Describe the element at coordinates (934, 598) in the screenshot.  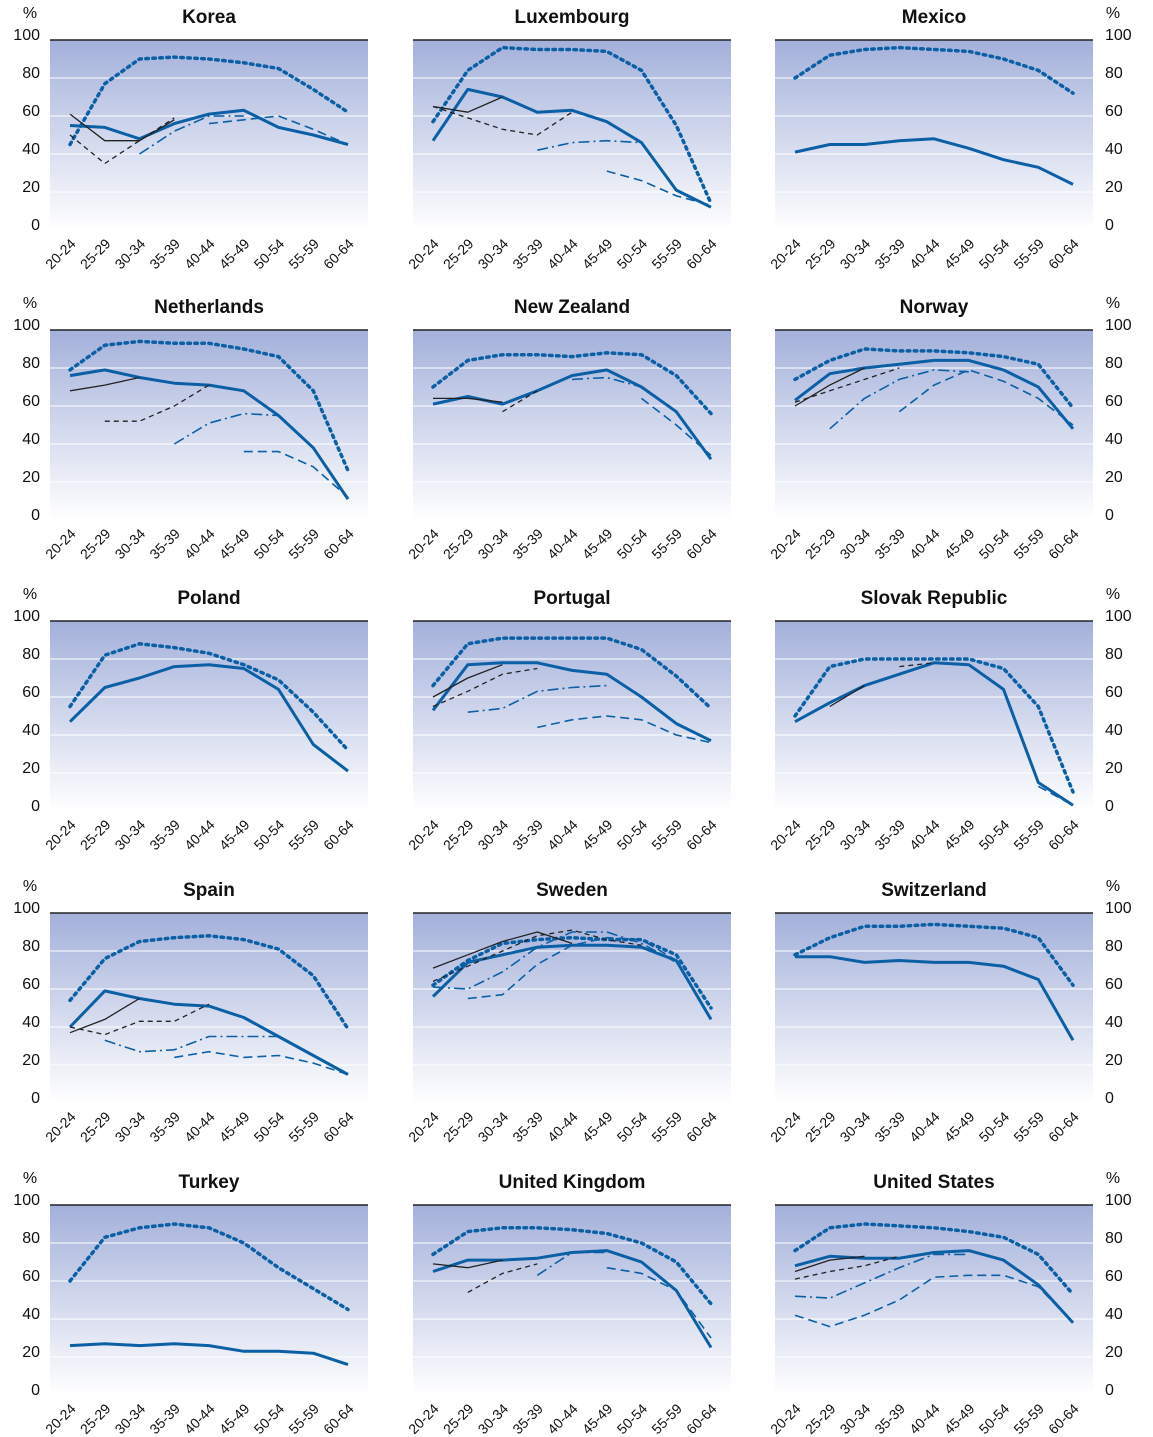
I see `chart-title: Slovak Republic` at that location.